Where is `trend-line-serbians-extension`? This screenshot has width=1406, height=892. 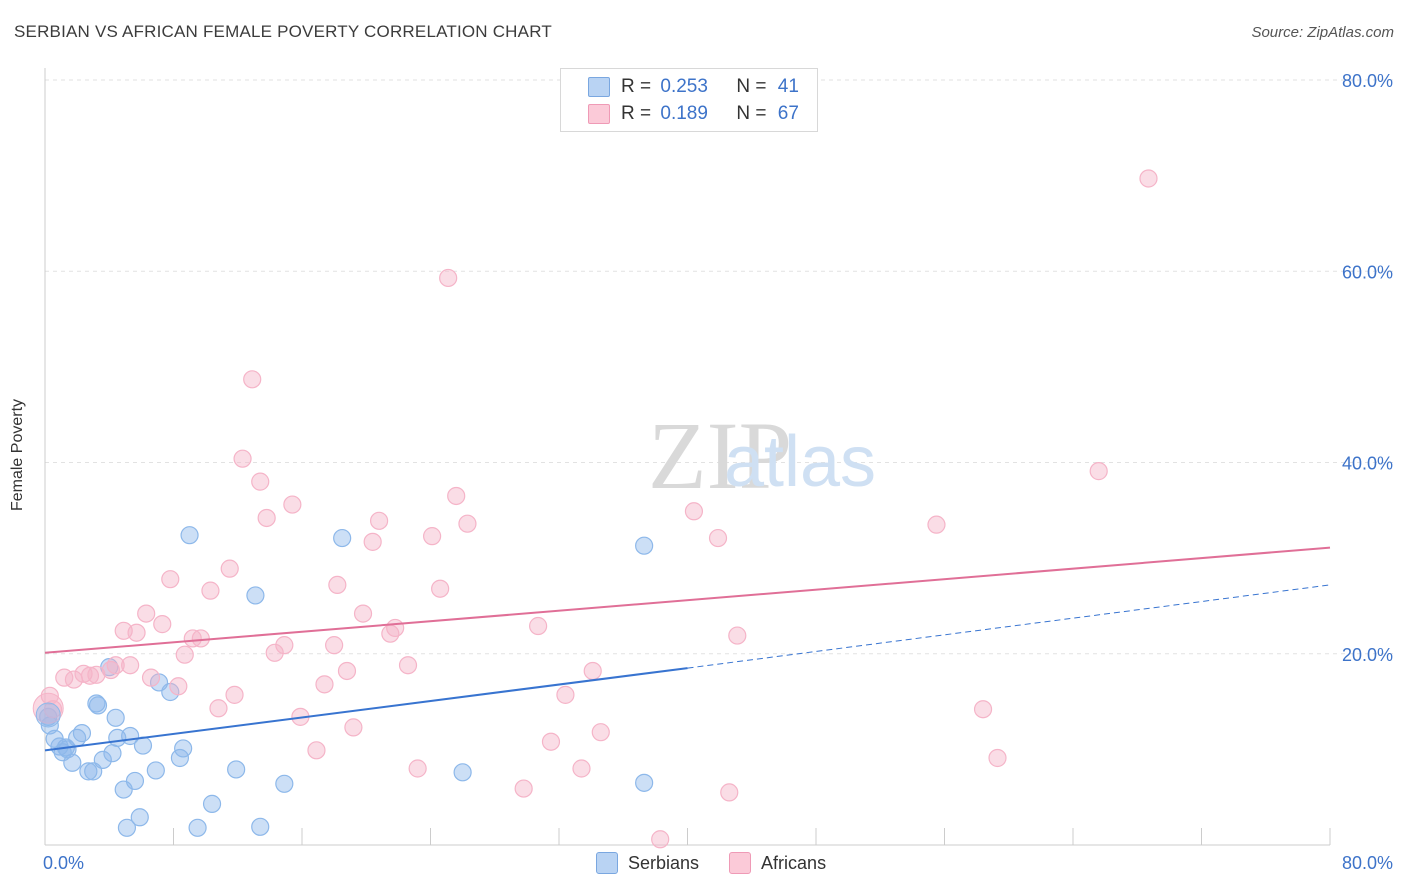
trend-line-serbians-extension is located at coordinates (1009, 626).